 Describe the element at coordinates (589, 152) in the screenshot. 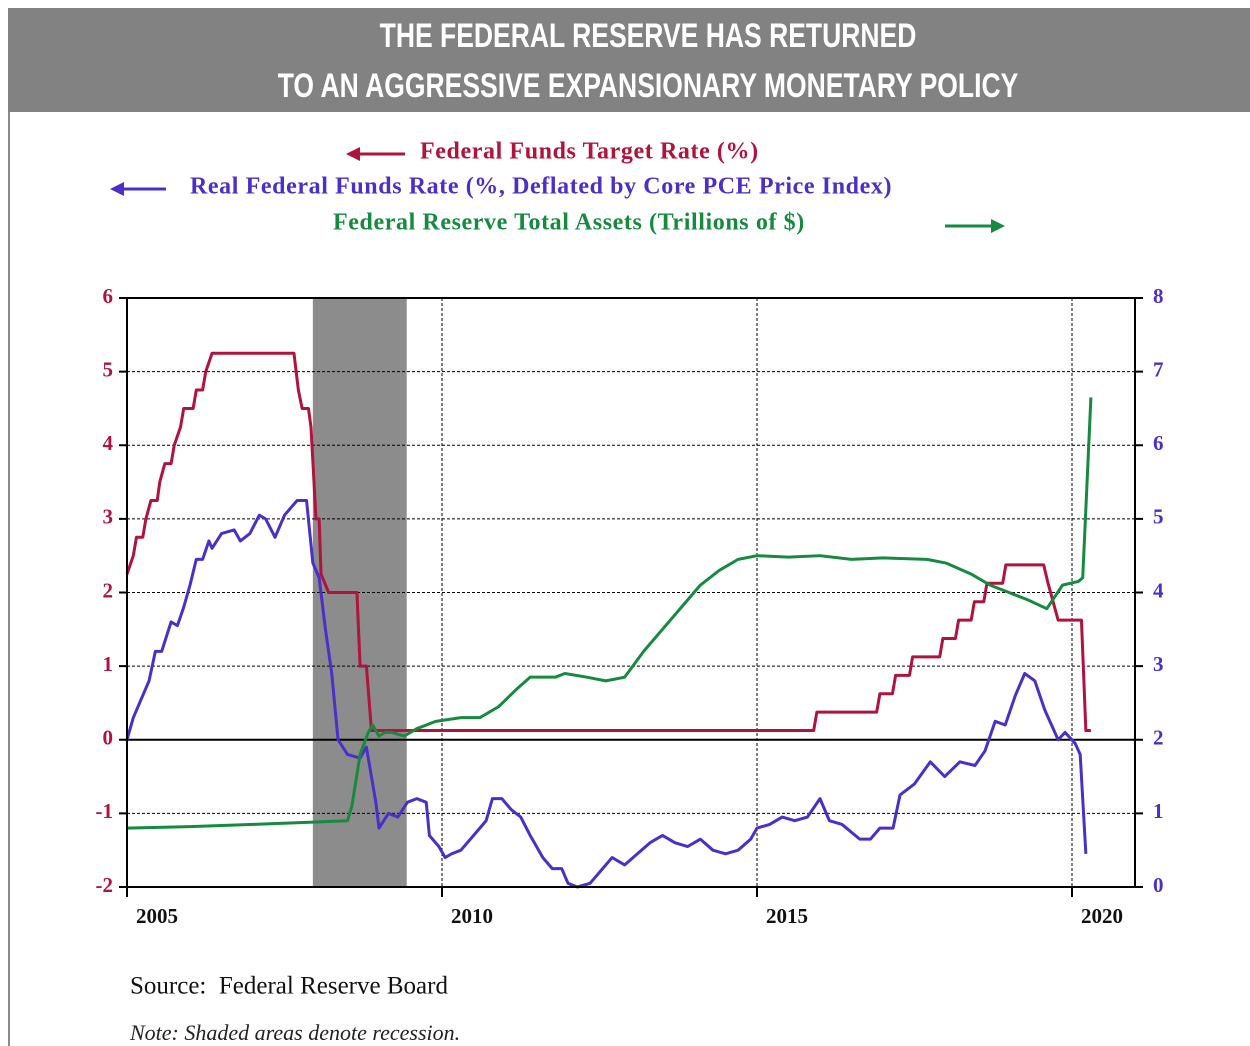

I see `legend-label: Federal Funds Target Rate (%)` at that location.